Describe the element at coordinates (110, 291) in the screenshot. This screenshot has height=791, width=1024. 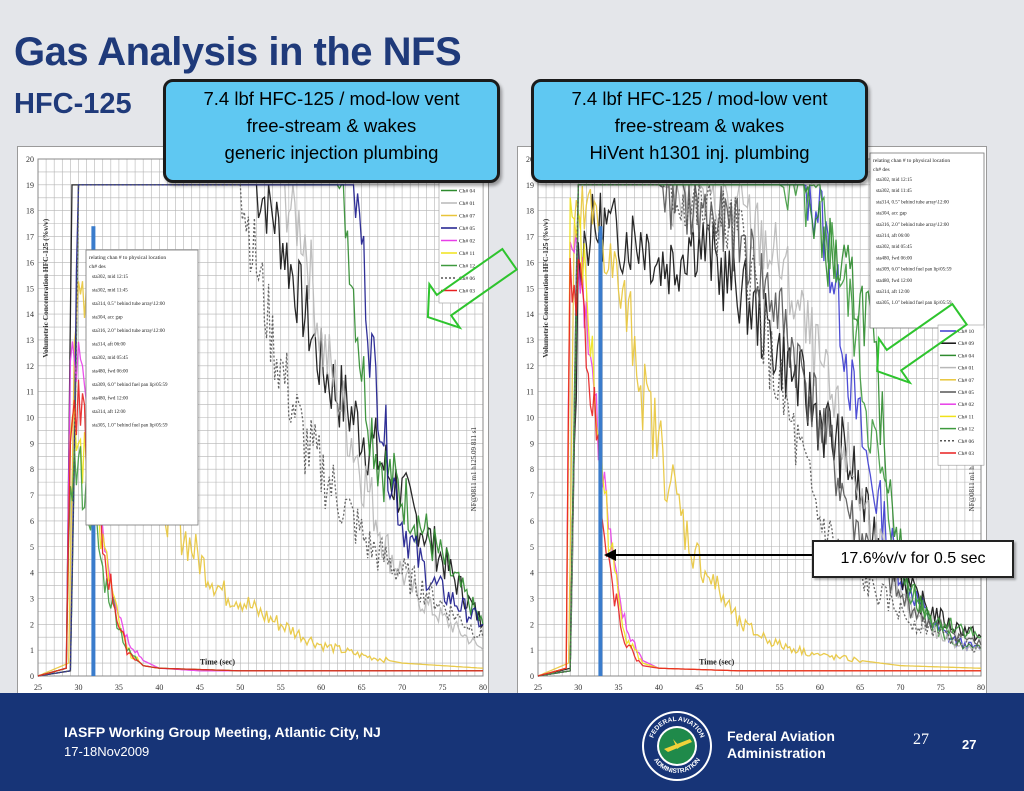
I see `location-legend-entry: sta302, mid 11:45` at that location.